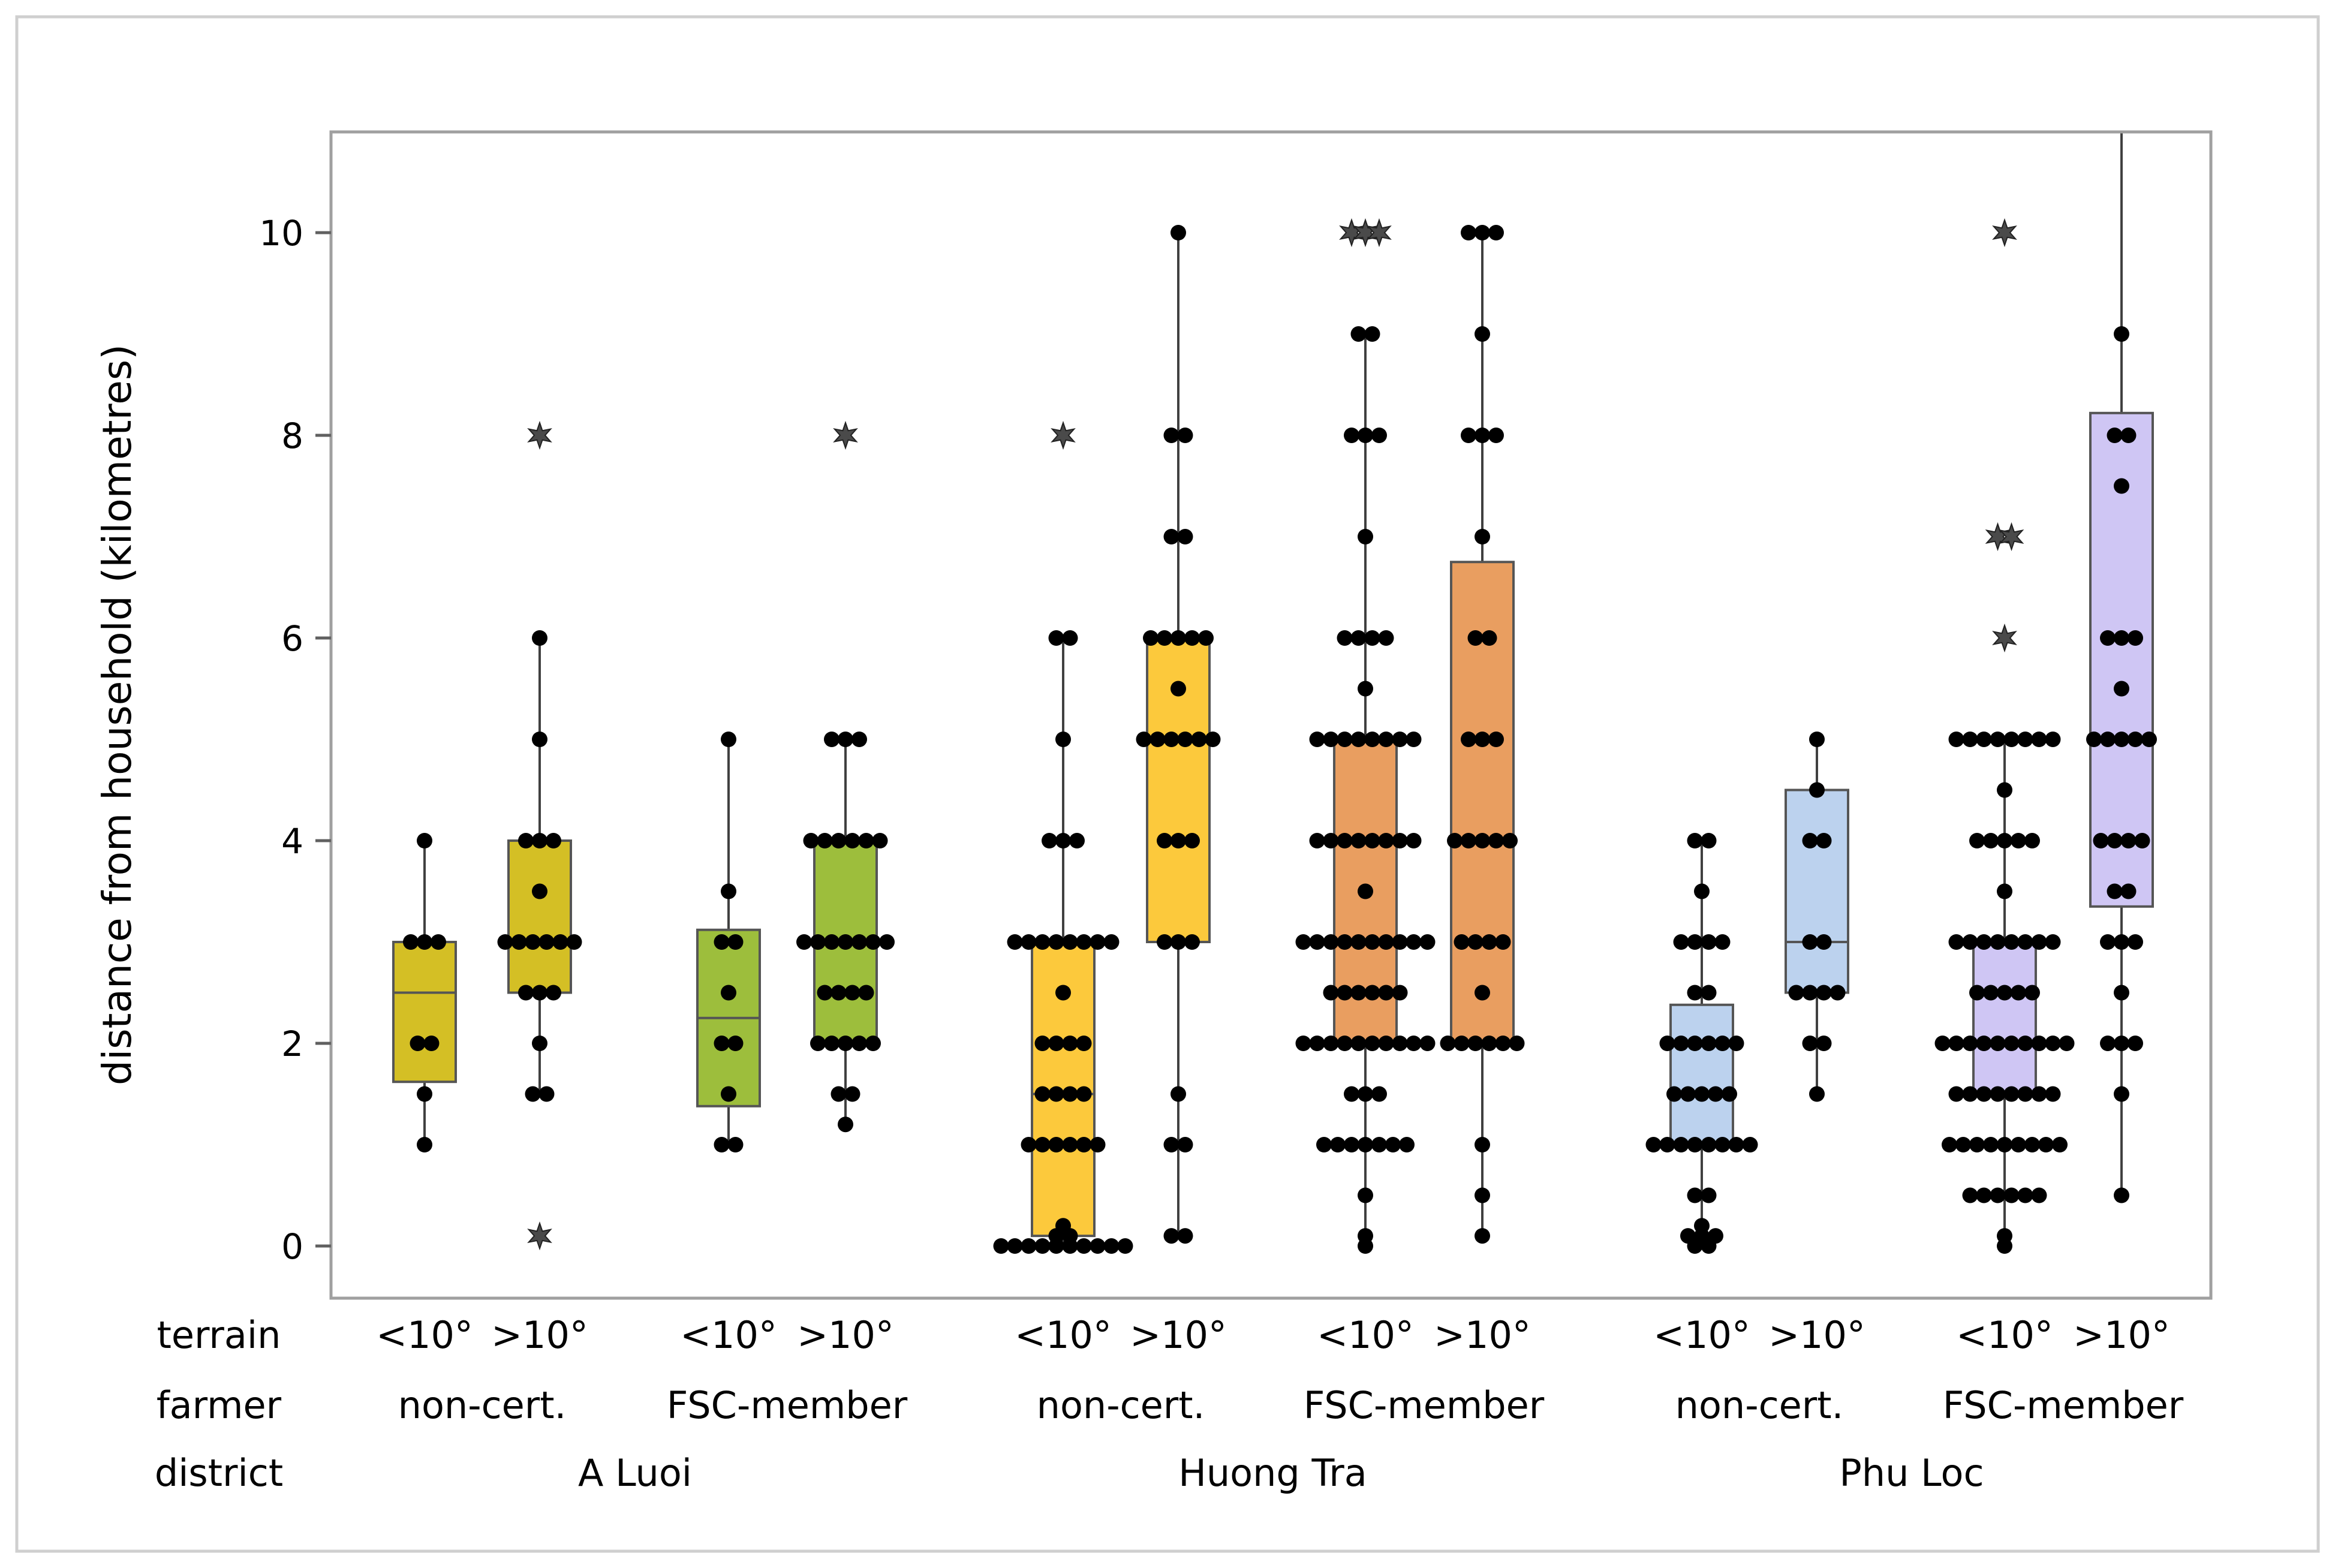 This screenshot has width=2335, height=1568. What do you see at coordinates (1272, 1473) in the screenshot?
I see `district-label: Huong Tra` at bounding box center [1272, 1473].